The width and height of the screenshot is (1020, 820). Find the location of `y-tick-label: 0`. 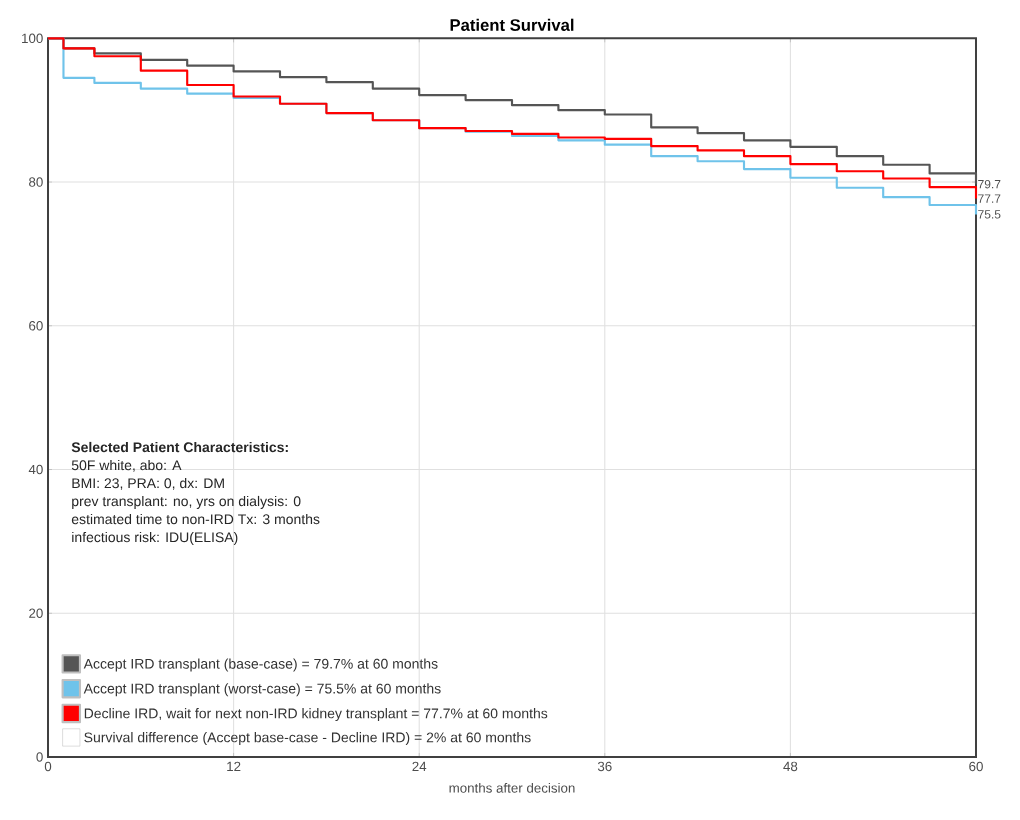

y-tick-label: 0 is located at coordinates (39, 757).